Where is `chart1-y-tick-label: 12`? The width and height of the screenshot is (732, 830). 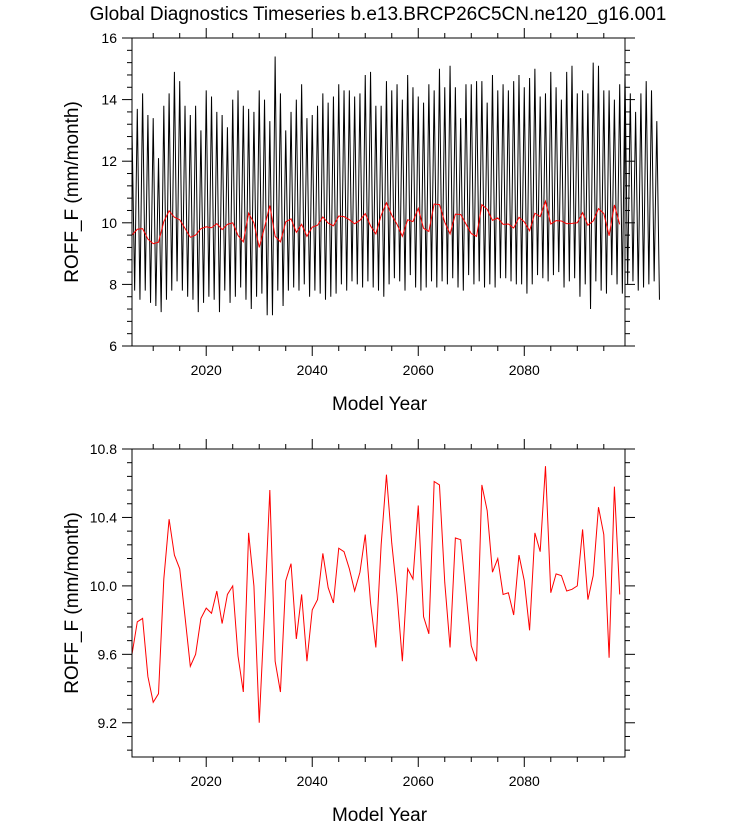 chart1-y-tick-label: 12 is located at coordinates (109, 161).